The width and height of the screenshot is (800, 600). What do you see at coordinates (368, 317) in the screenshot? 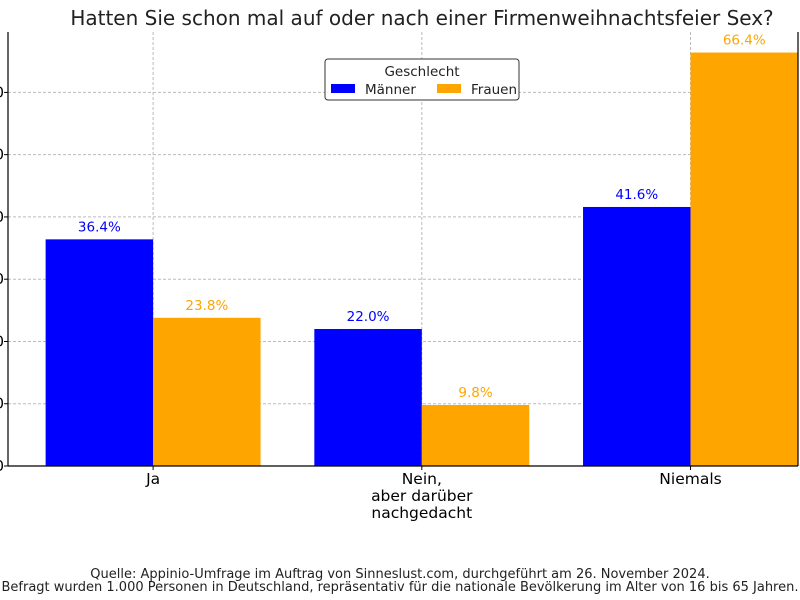
I see `data-label: 22.0%` at bounding box center [368, 317].